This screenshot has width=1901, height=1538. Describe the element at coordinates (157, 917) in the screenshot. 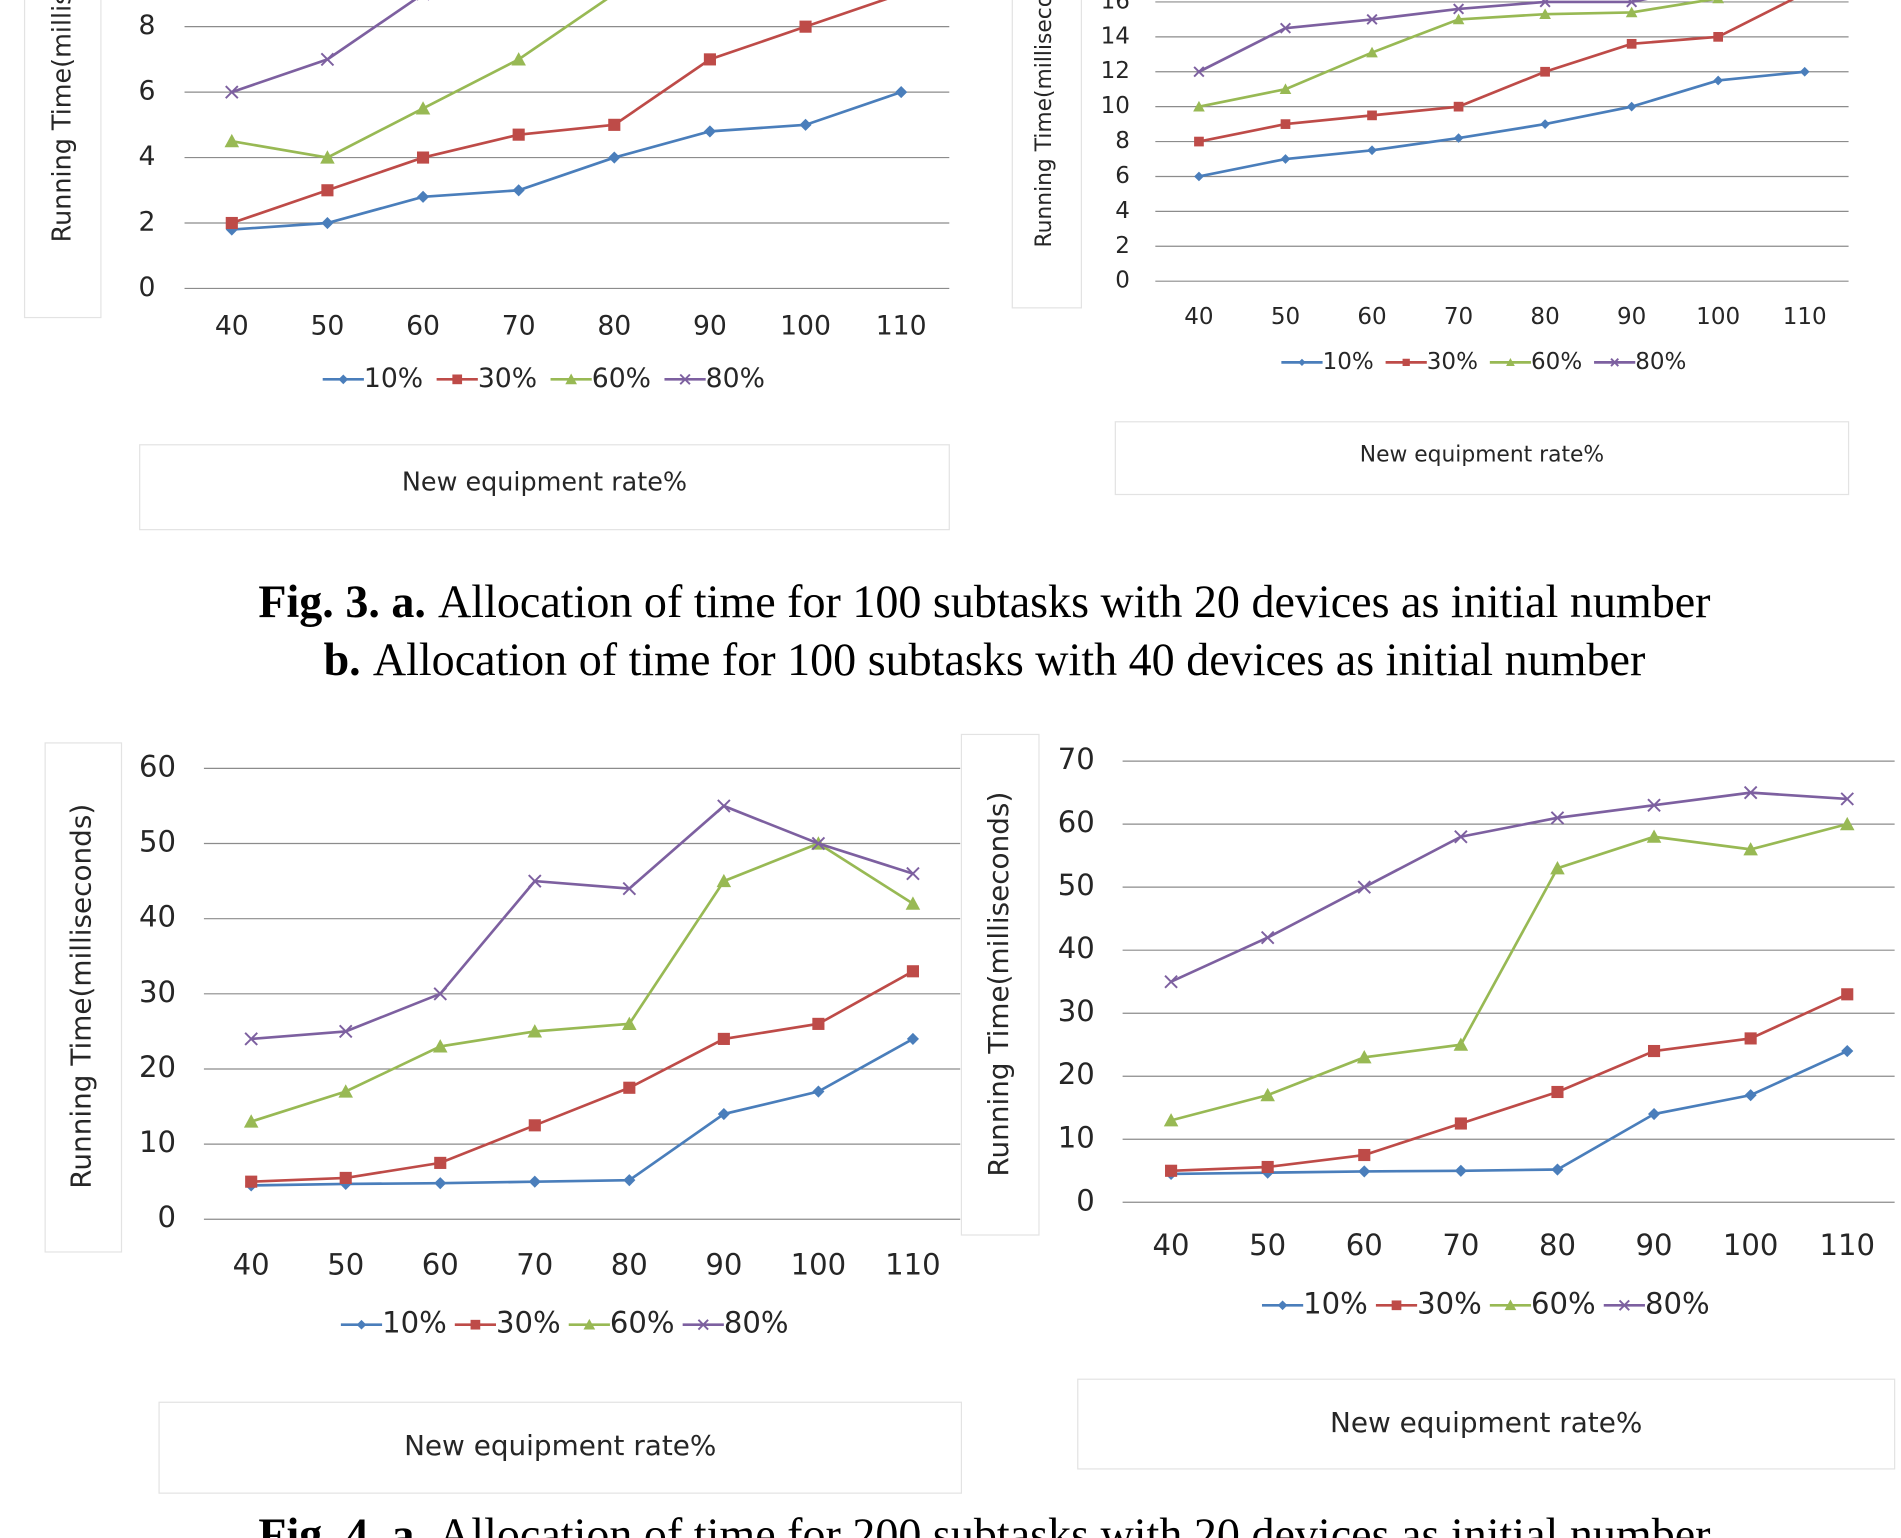

I see `y-tick-label: 40` at that location.